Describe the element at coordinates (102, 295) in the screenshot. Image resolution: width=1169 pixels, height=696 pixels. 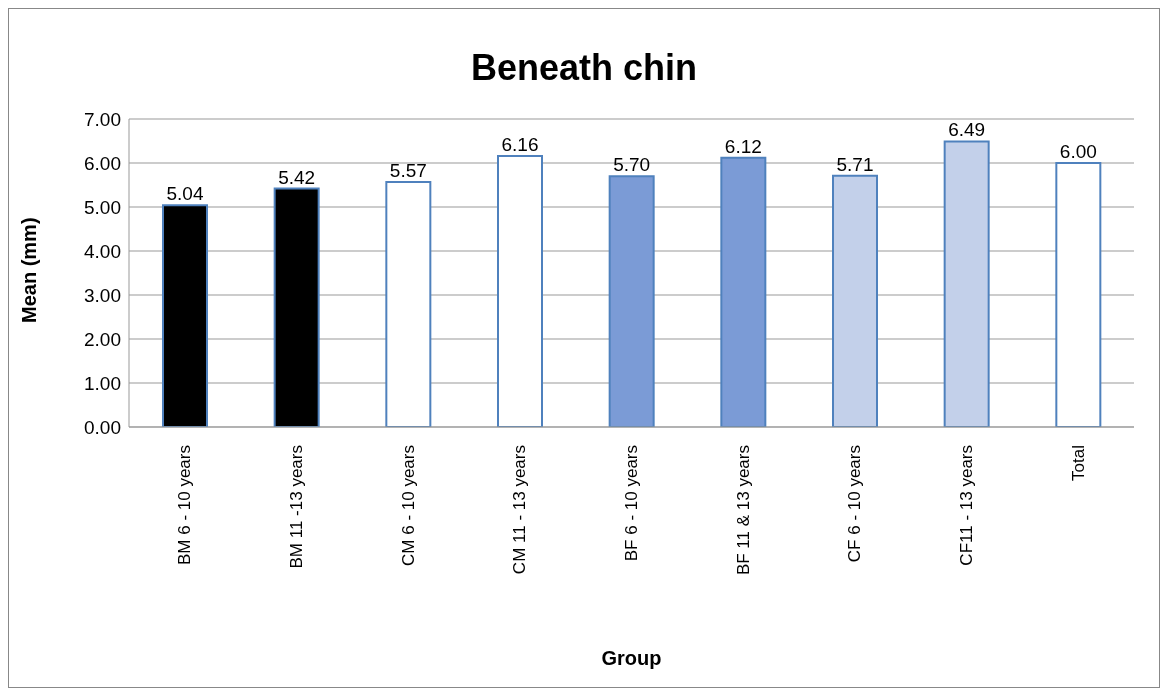
I see `y-tick-label: 3.00` at that location.